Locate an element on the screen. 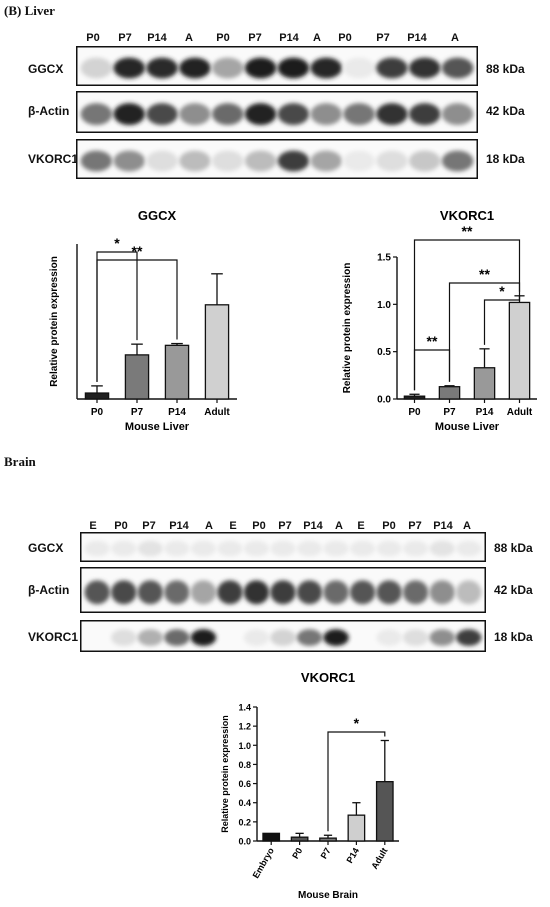 This screenshot has width=550, height=907. x-axis-label: Mouse Liver is located at coordinates (467, 427).